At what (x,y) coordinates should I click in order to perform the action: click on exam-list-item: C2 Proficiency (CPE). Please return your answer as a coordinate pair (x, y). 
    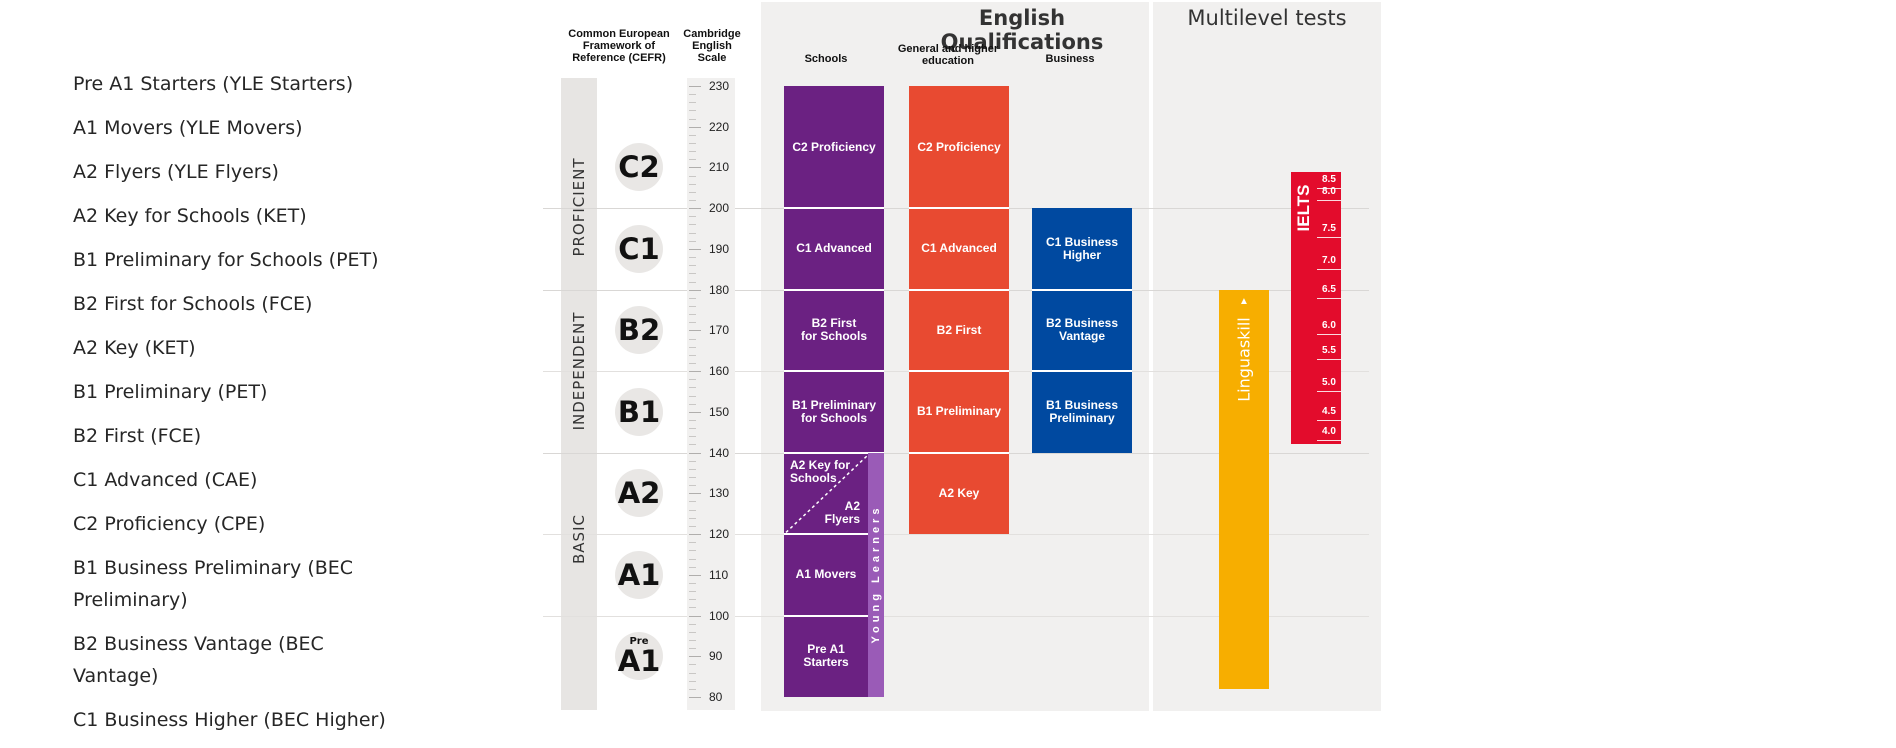
    Looking at the image, I should click on (169, 524).